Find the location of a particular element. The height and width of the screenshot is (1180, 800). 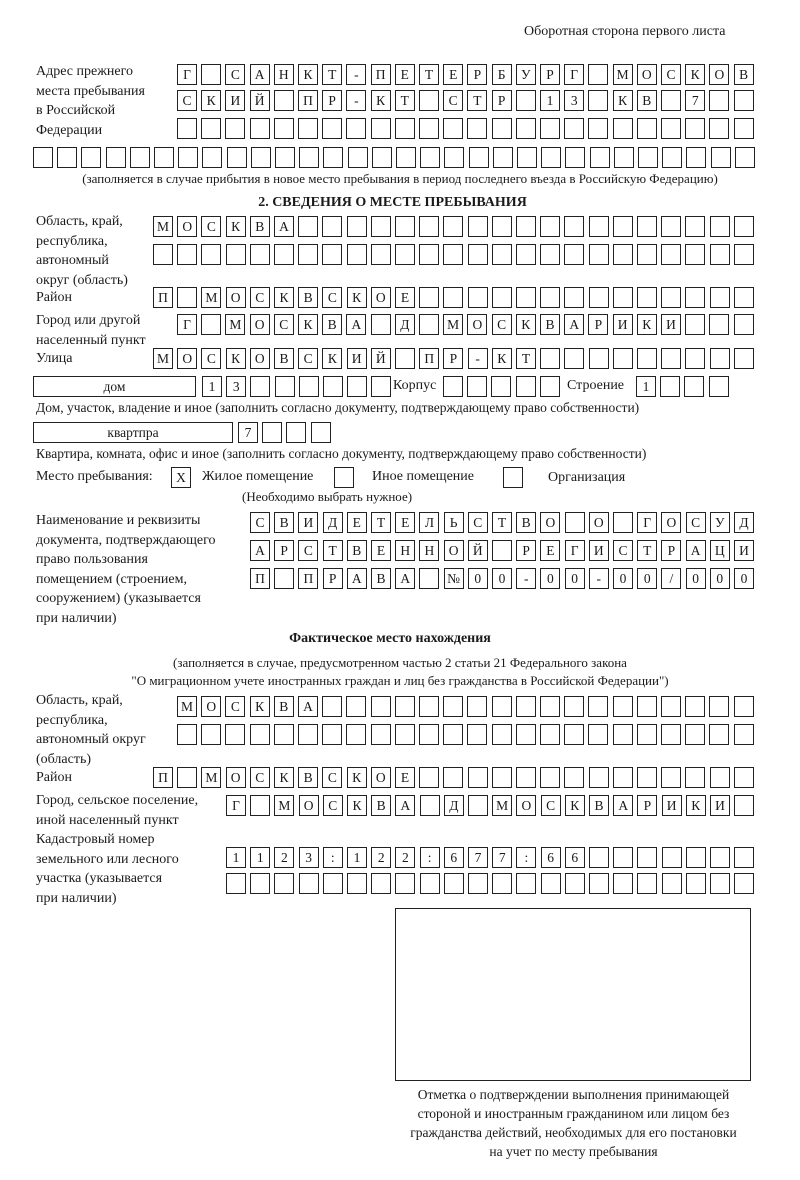

option-organization-checkbox is located at coordinates (513, 477).